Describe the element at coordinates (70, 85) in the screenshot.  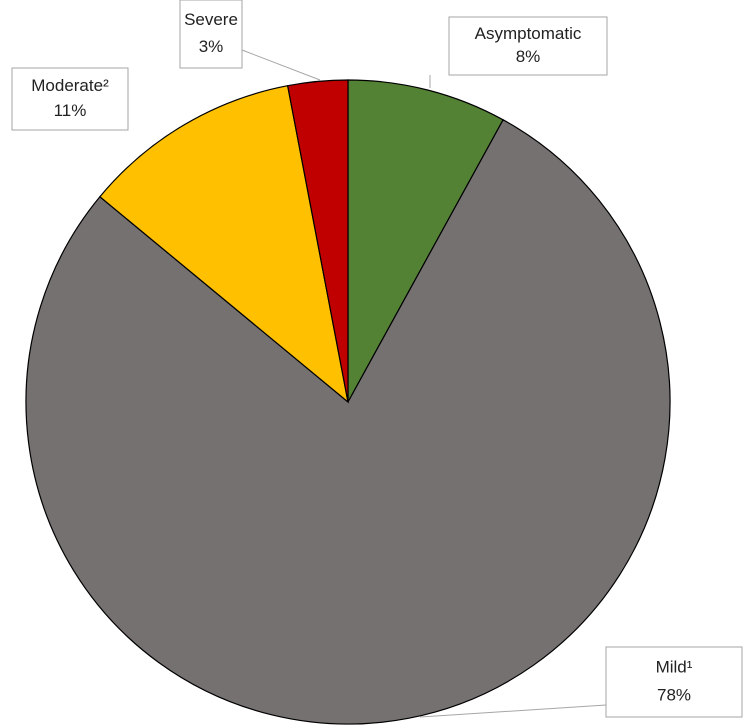
I see `category-label: Moderate²` at that location.